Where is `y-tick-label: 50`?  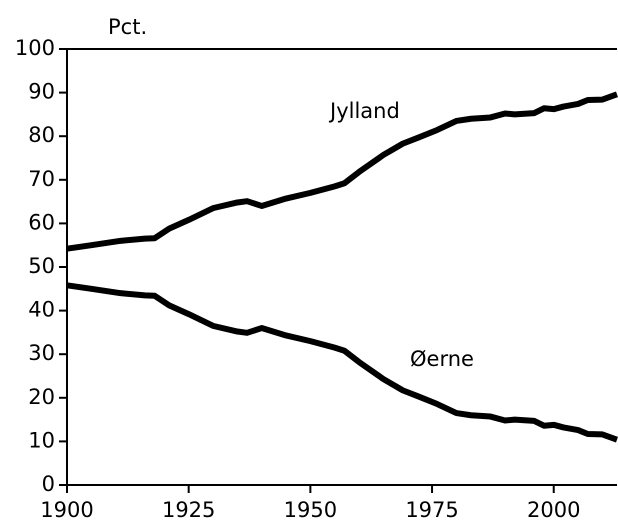
y-tick-label: 50 is located at coordinates (41, 266).